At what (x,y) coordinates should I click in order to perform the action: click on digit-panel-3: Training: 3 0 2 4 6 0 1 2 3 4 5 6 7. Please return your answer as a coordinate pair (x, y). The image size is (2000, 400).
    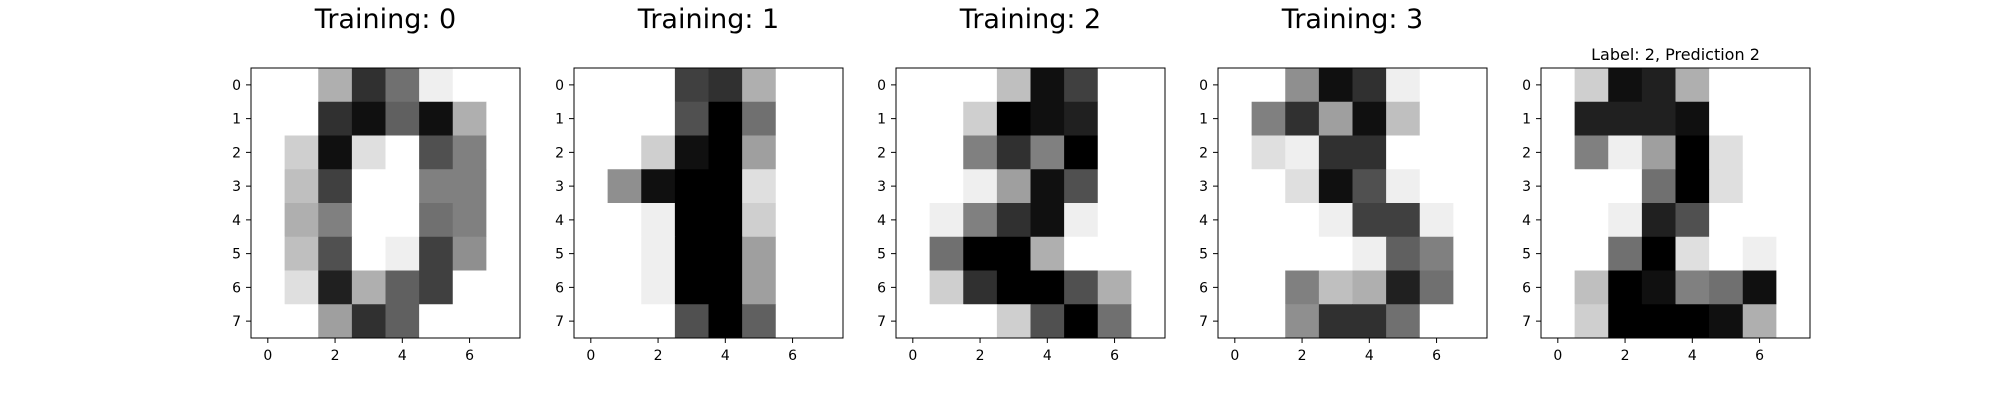
    Looking at the image, I should click on (1343, 184).